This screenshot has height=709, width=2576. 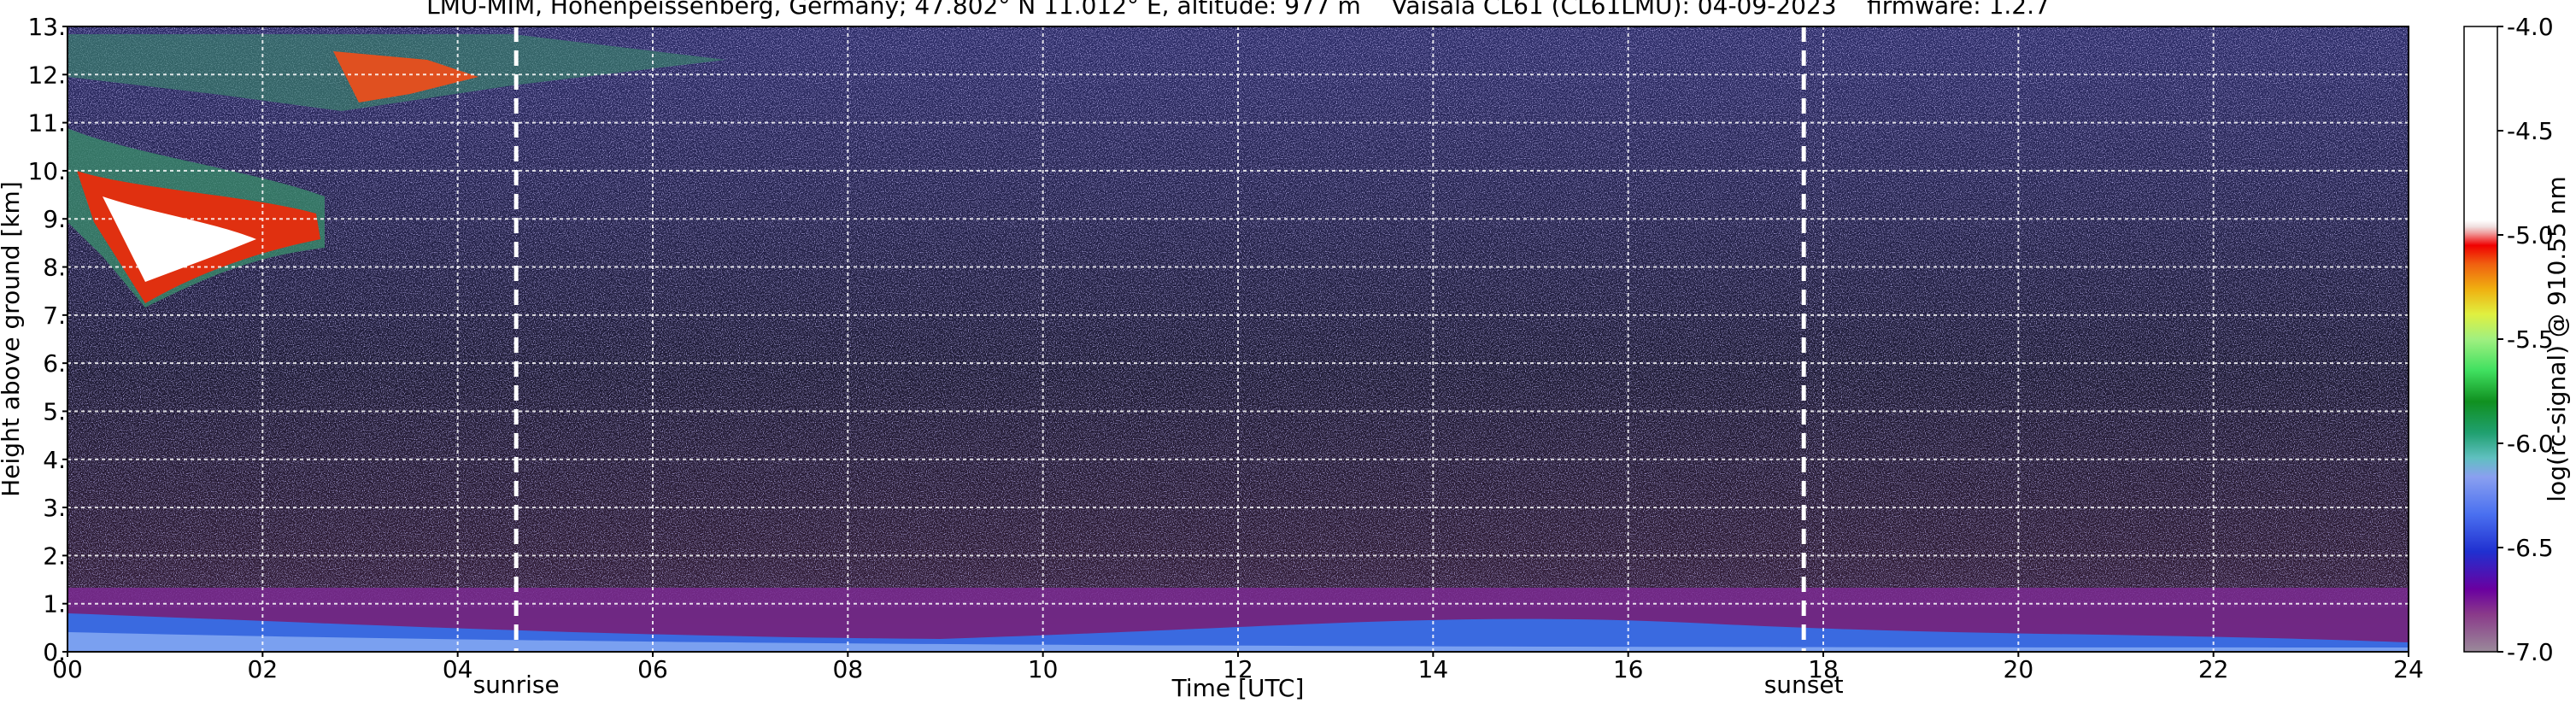 I want to click on y-tick-label: 6., so click(x=54, y=363).